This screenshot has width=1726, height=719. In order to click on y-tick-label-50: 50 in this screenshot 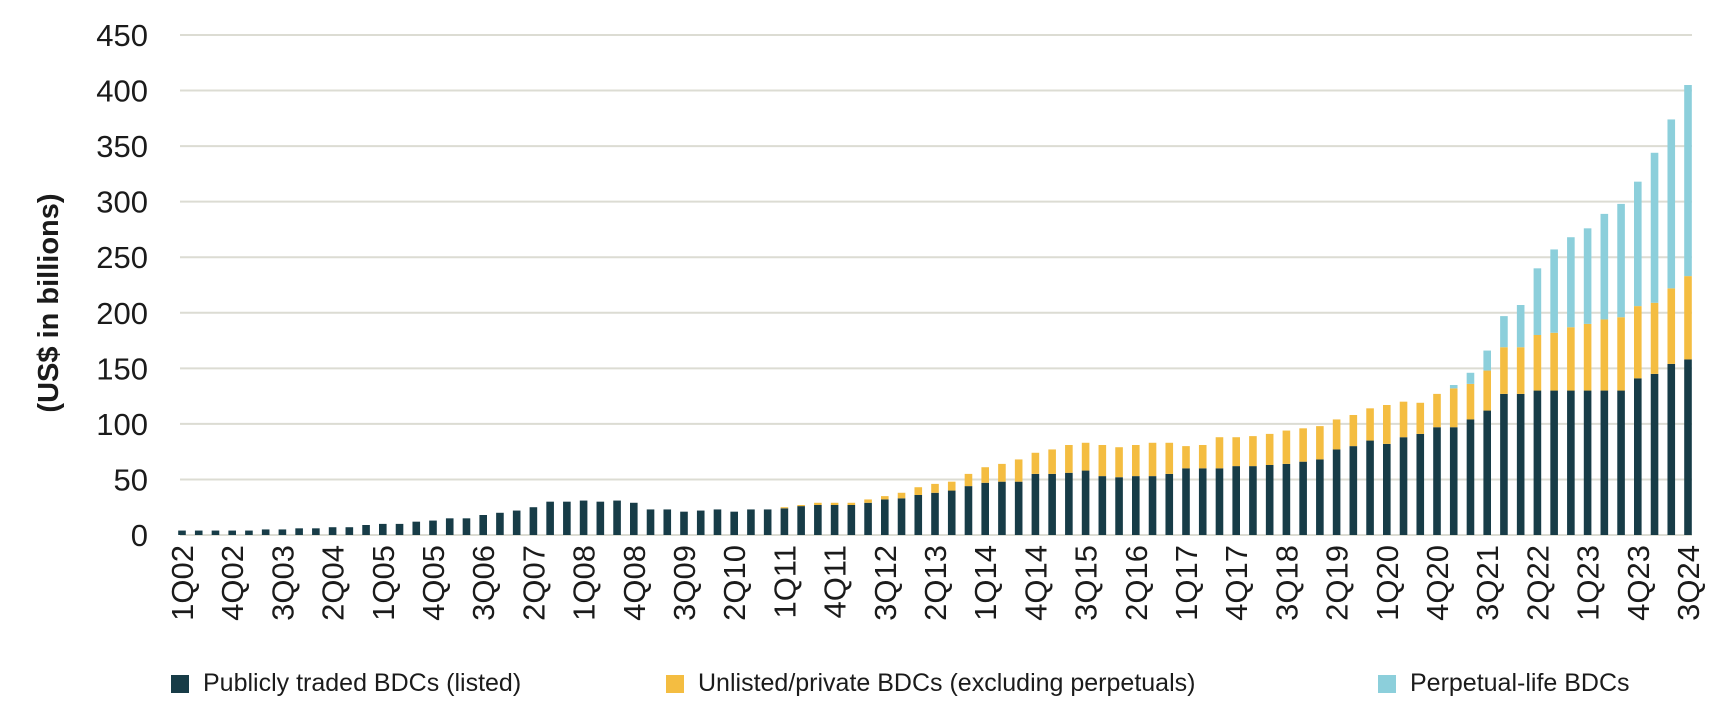, I will do `click(131, 479)`.